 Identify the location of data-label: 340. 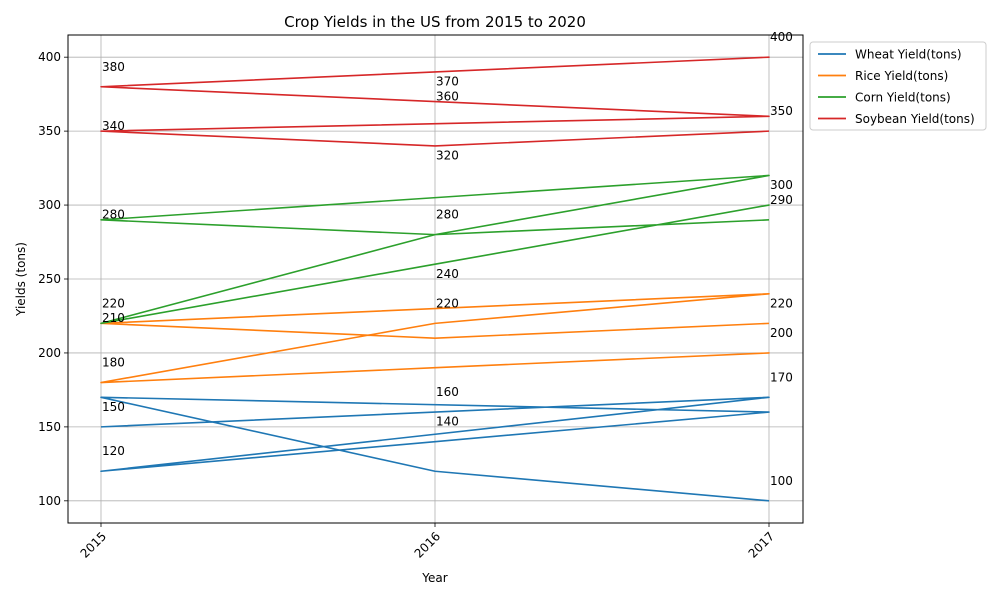
(113, 126).